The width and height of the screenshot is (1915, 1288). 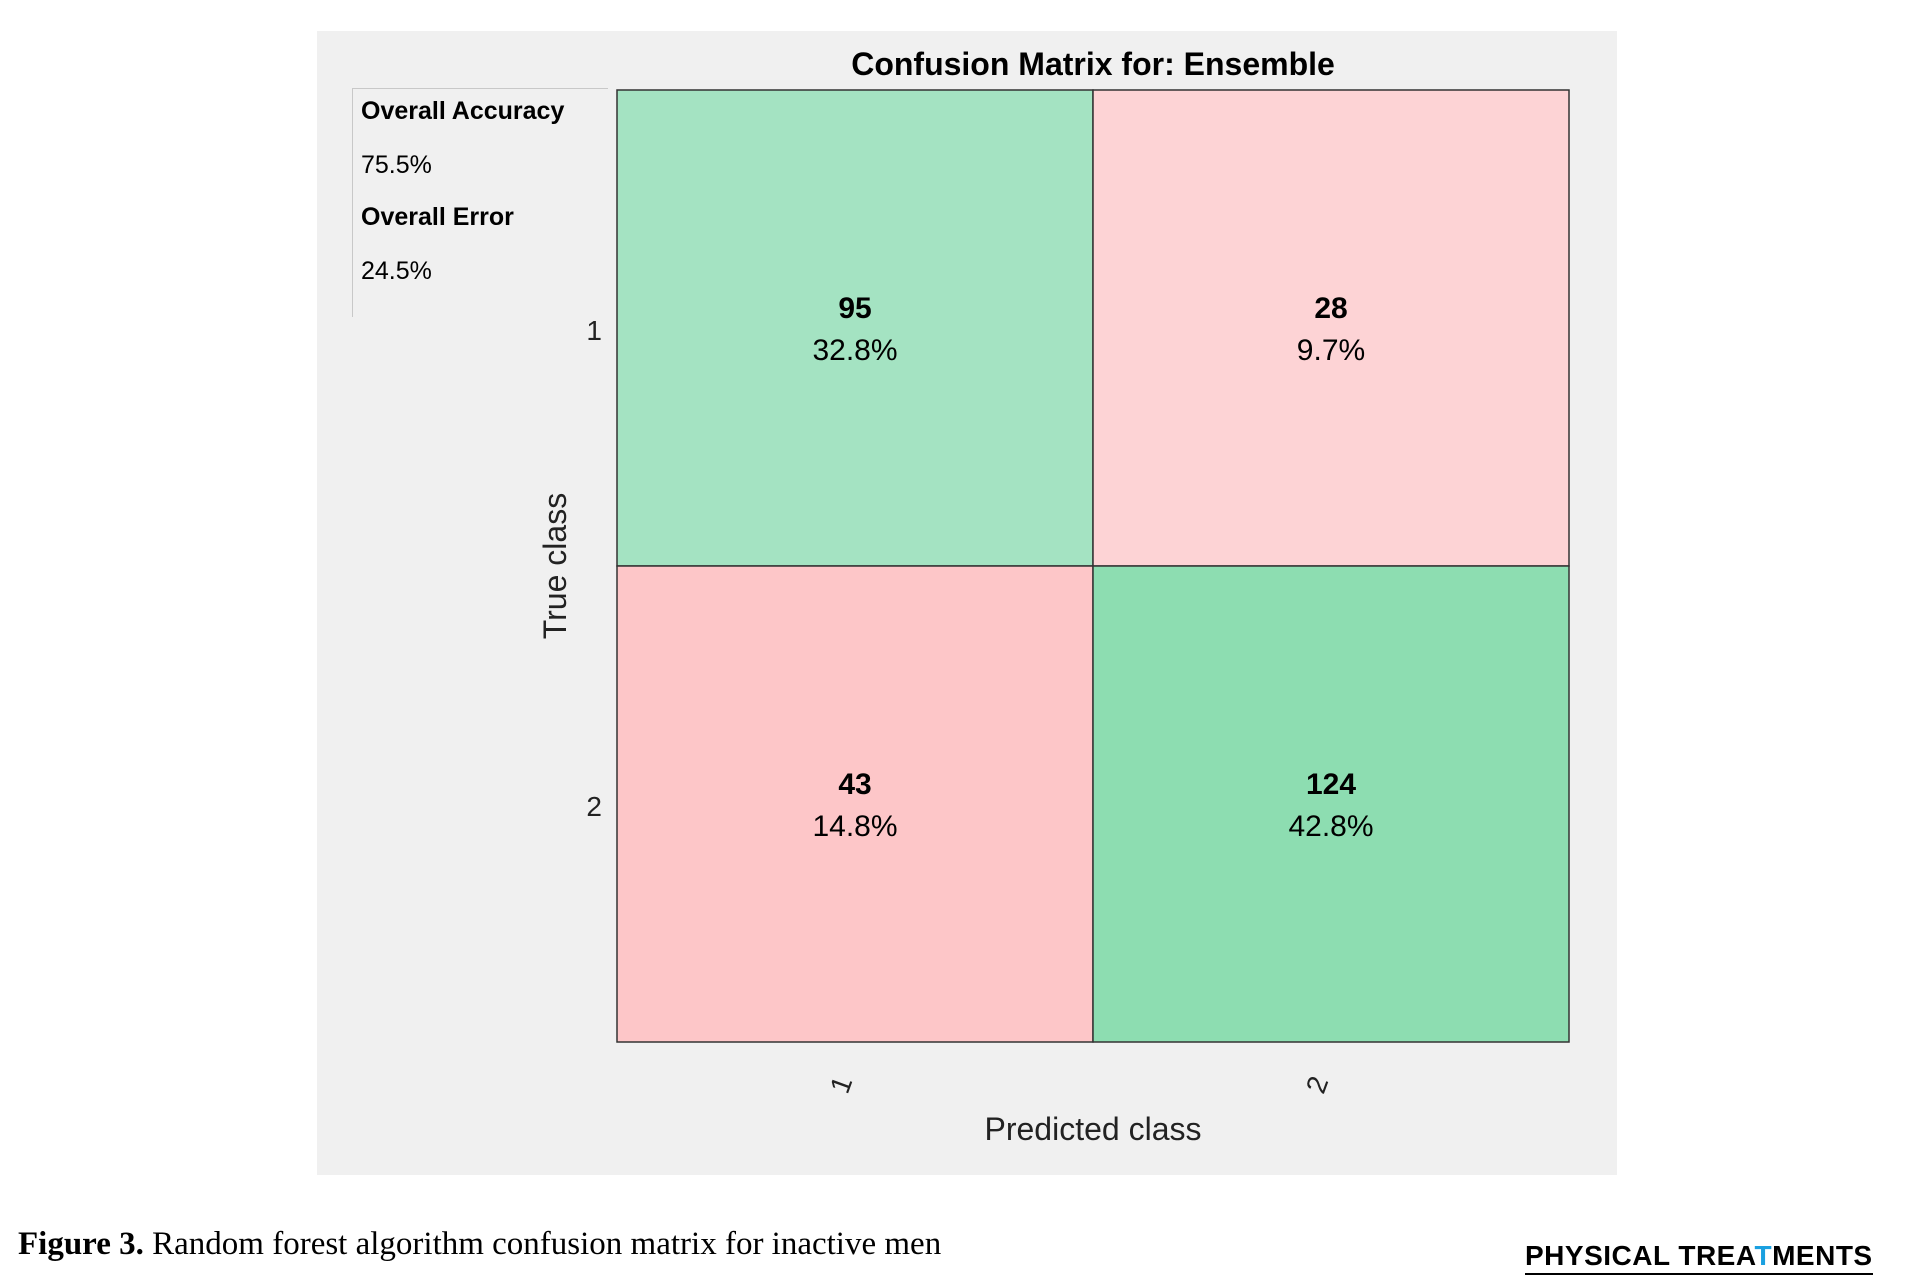 What do you see at coordinates (1330, 308) in the screenshot?
I see `cell-count-1-2: 28` at bounding box center [1330, 308].